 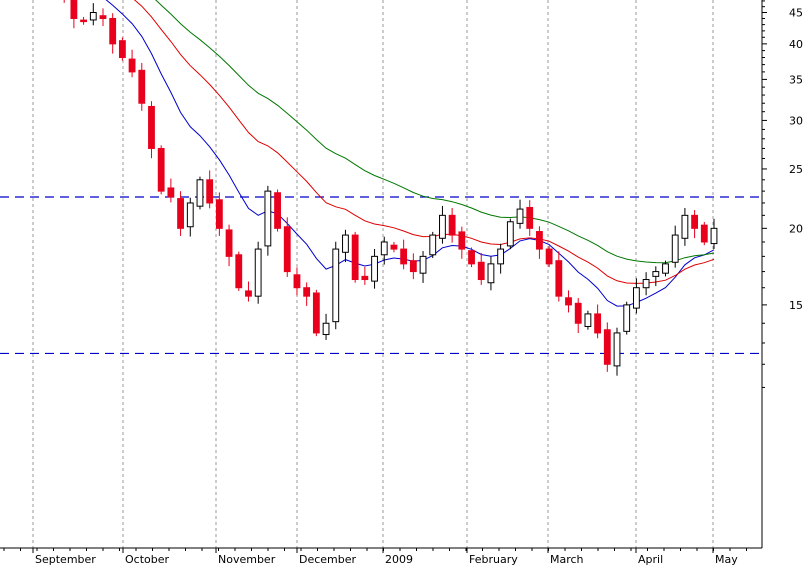 What do you see at coordinates (796, 79) in the screenshot?
I see `y-tick-label: 35` at bounding box center [796, 79].